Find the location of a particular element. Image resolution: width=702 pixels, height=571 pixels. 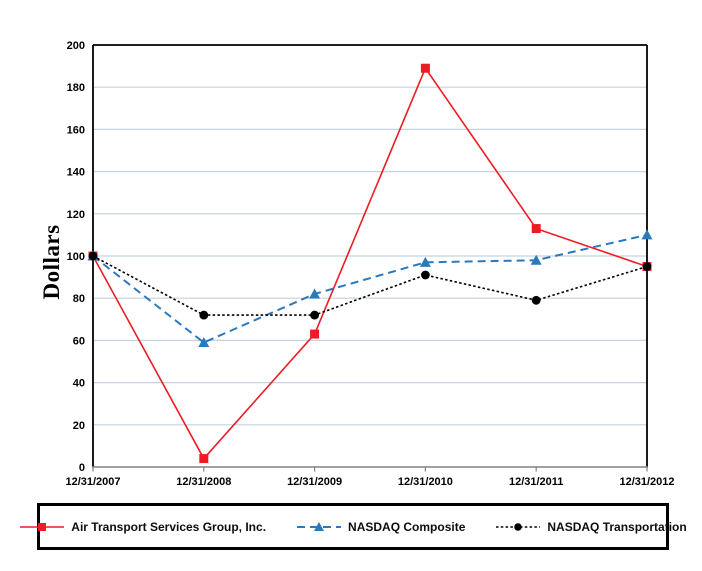

legend-entry: Air Transport Services Group, Inc. is located at coordinates (142, 527).